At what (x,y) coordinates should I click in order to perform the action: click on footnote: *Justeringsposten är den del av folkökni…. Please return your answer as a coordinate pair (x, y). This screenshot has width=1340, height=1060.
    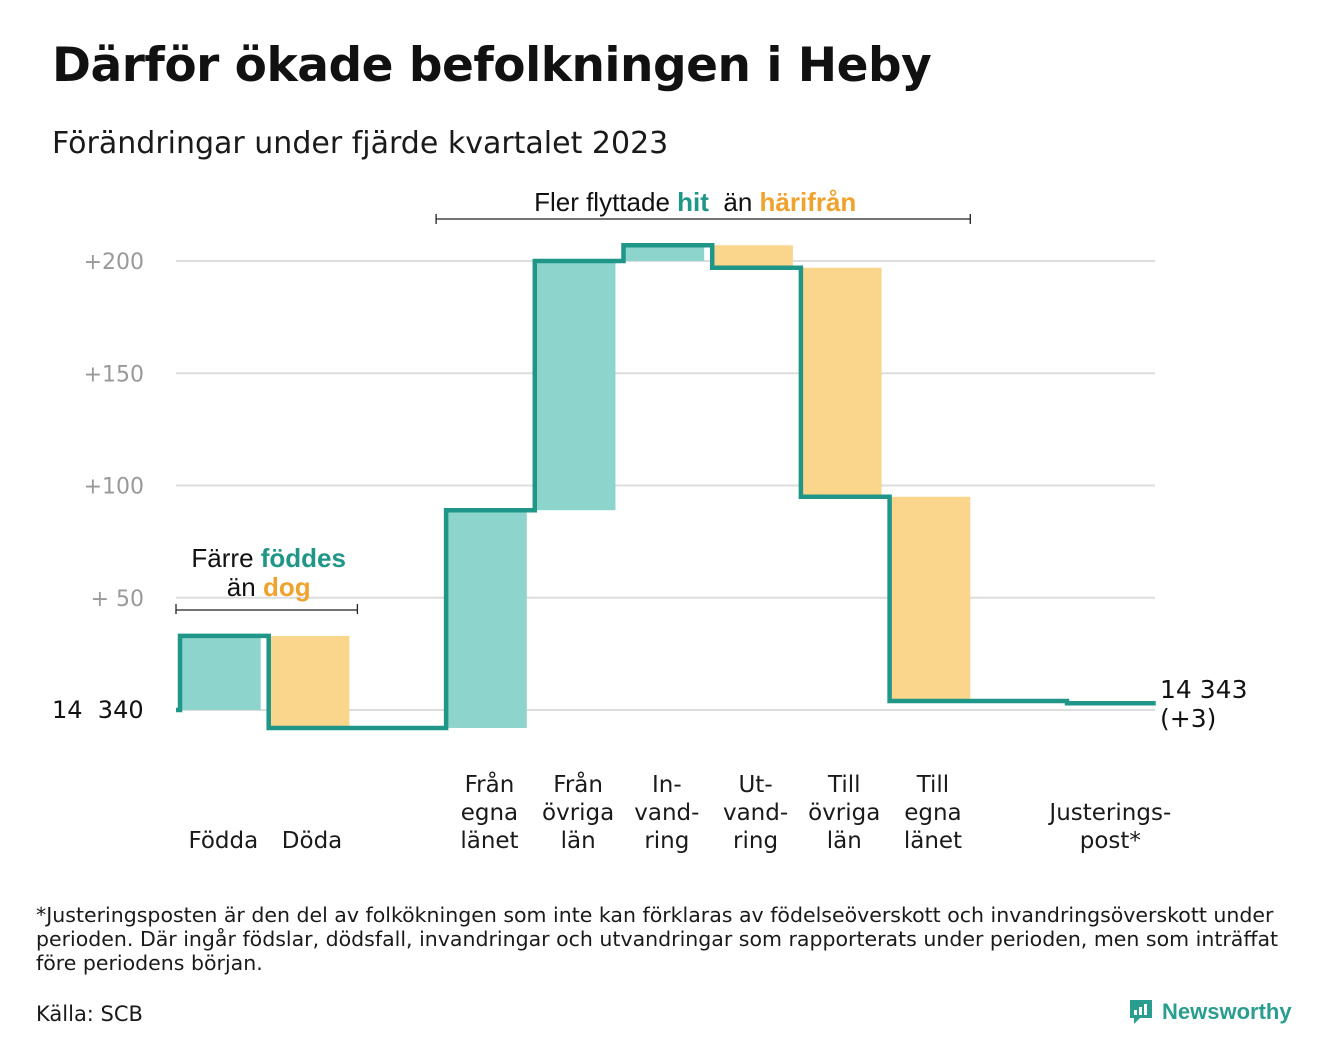
    Looking at the image, I should click on (657, 939).